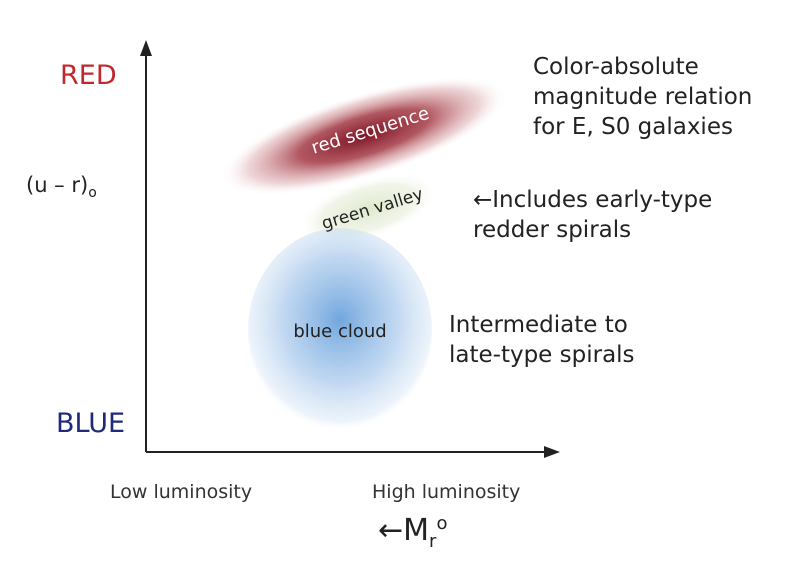  What do you see at coordinates (552, 230) in the screenshot?
I see `annotation-line: redder spirals` at bounding box center [552, 230].